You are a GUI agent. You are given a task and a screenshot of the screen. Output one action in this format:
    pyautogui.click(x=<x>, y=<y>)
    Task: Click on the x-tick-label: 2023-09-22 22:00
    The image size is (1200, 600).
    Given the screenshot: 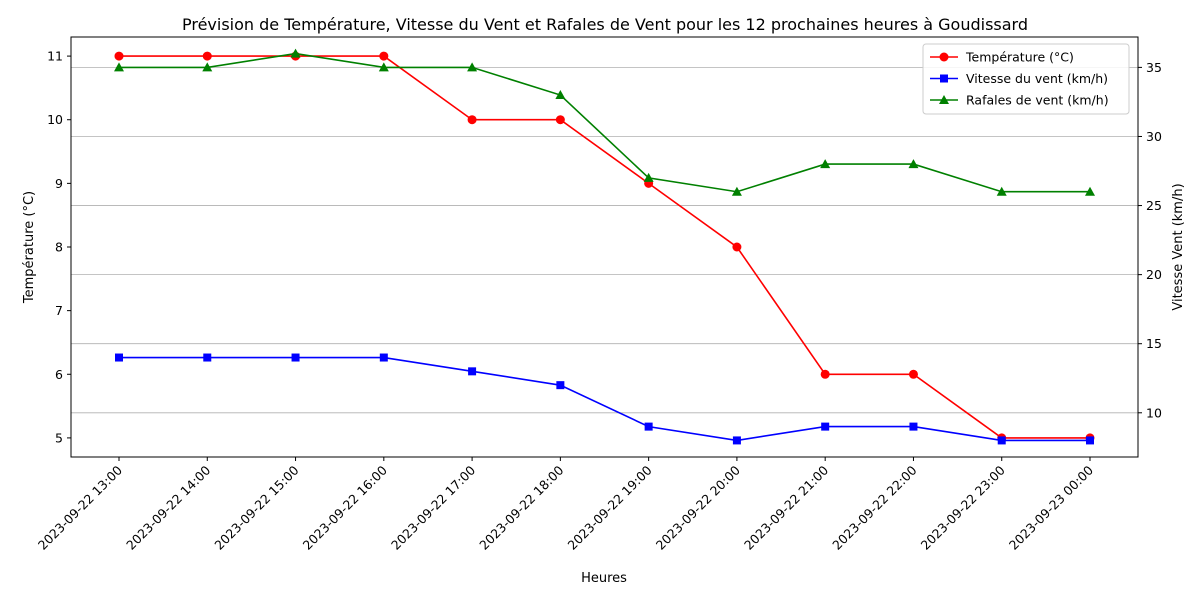 What is the action you would take?
    pyautogui.click(x=874, y=507)
    